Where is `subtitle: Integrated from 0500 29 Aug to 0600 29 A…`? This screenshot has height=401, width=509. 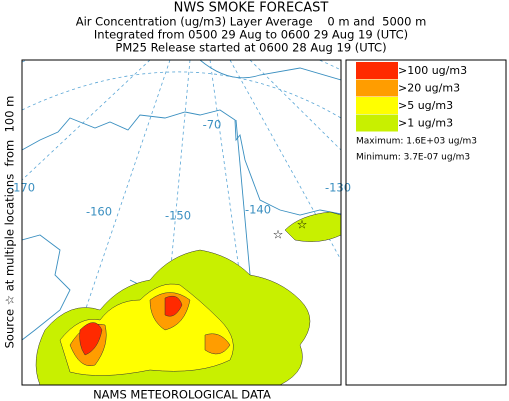
subtitle: Integrated from 0500 29 Aug to 0600 29 A… is located at coordinates (251, 35).